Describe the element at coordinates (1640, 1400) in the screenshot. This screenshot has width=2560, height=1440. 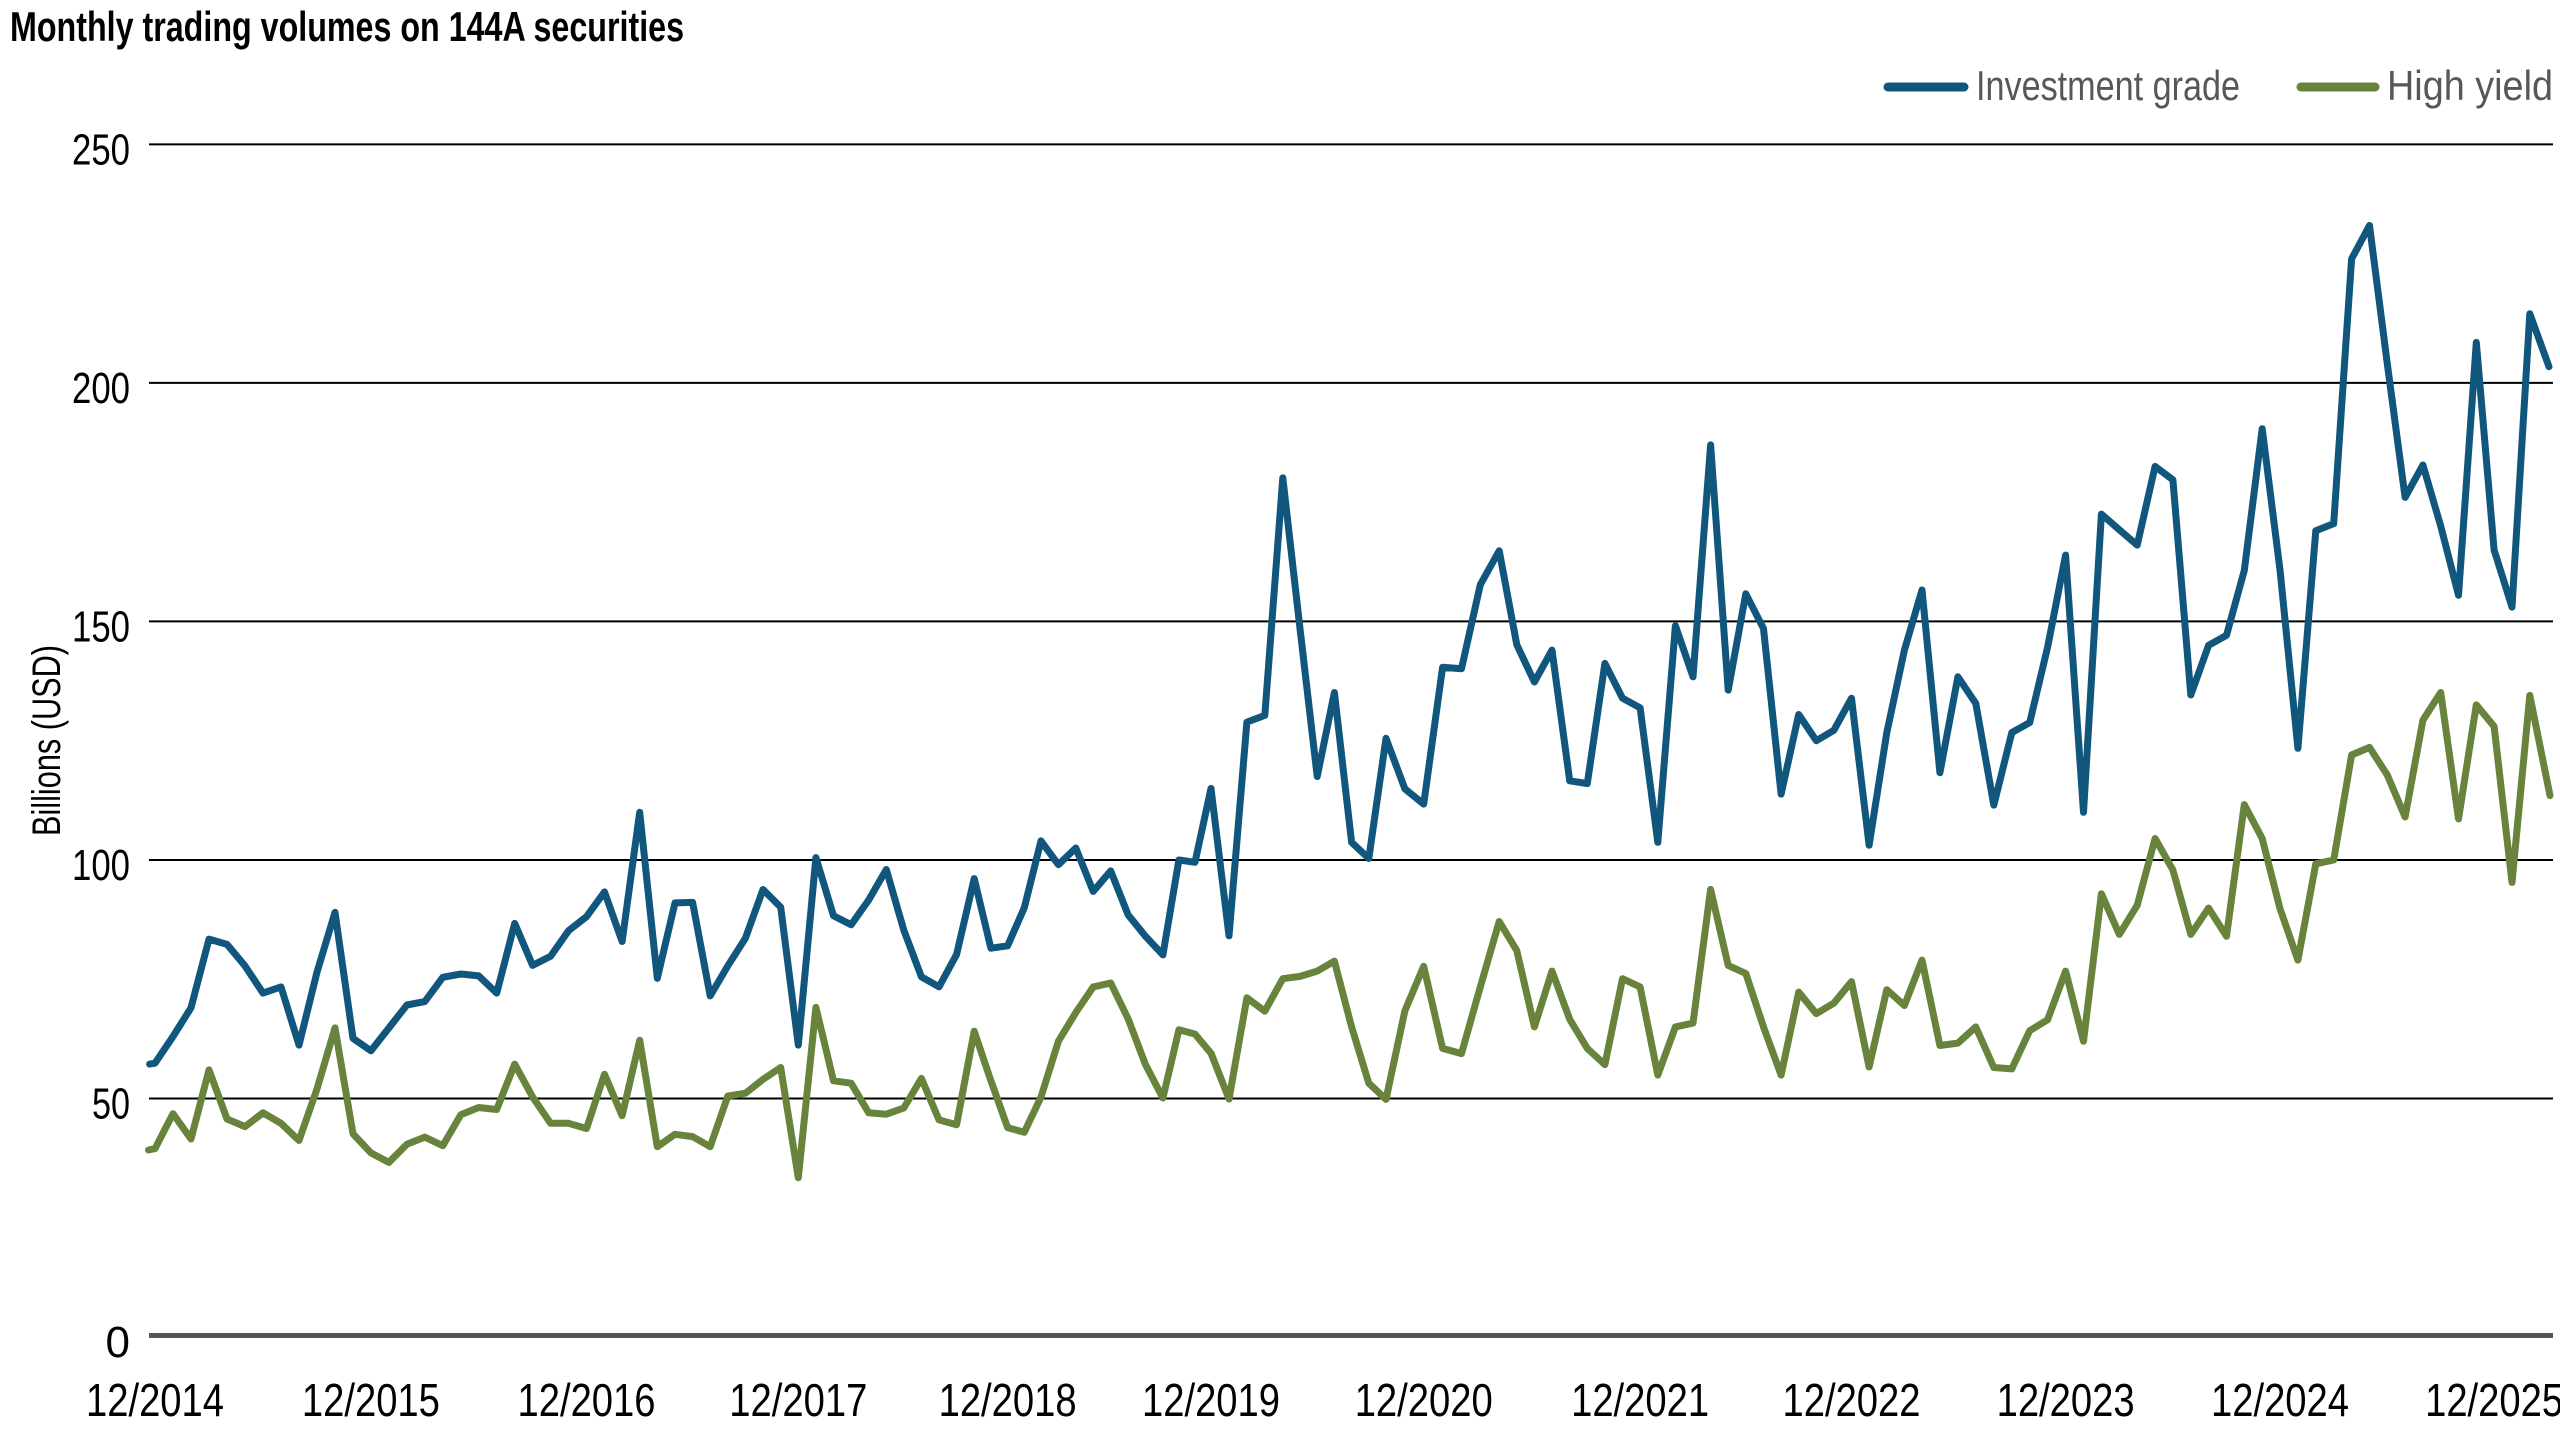
I see `svg-text: 12/2021` at that location.